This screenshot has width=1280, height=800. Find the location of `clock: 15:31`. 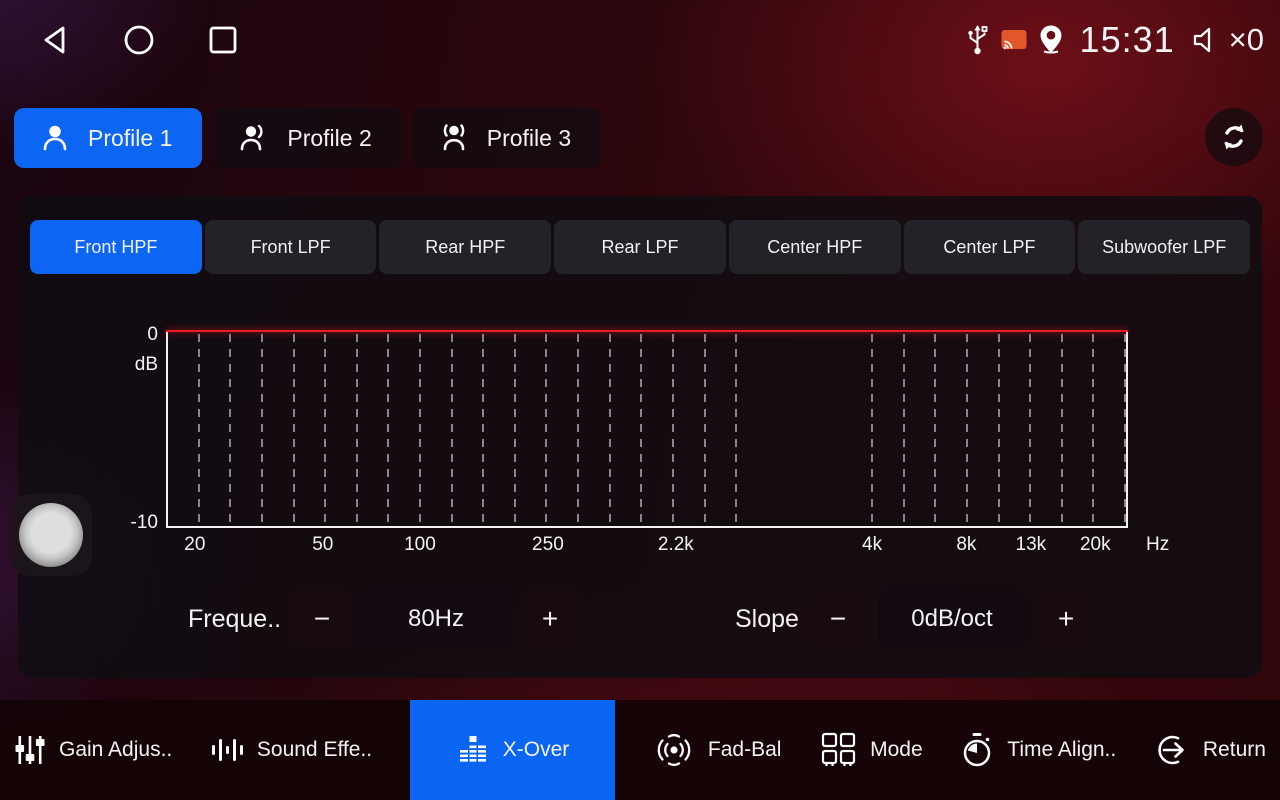

clock: 15:31 is located at coordinates (1127, 39).